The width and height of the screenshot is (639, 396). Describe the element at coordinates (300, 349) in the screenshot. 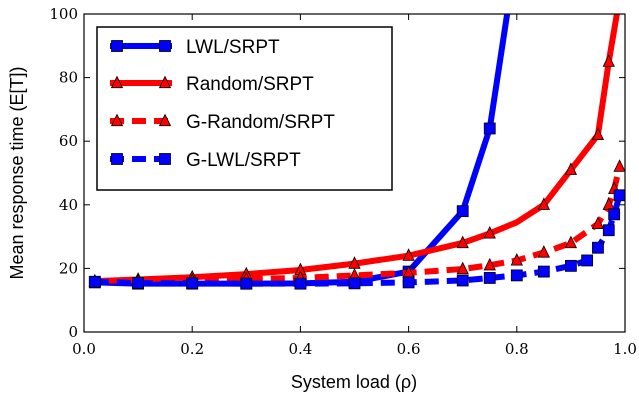

I see `x-tick-label: 0.4` at that location.